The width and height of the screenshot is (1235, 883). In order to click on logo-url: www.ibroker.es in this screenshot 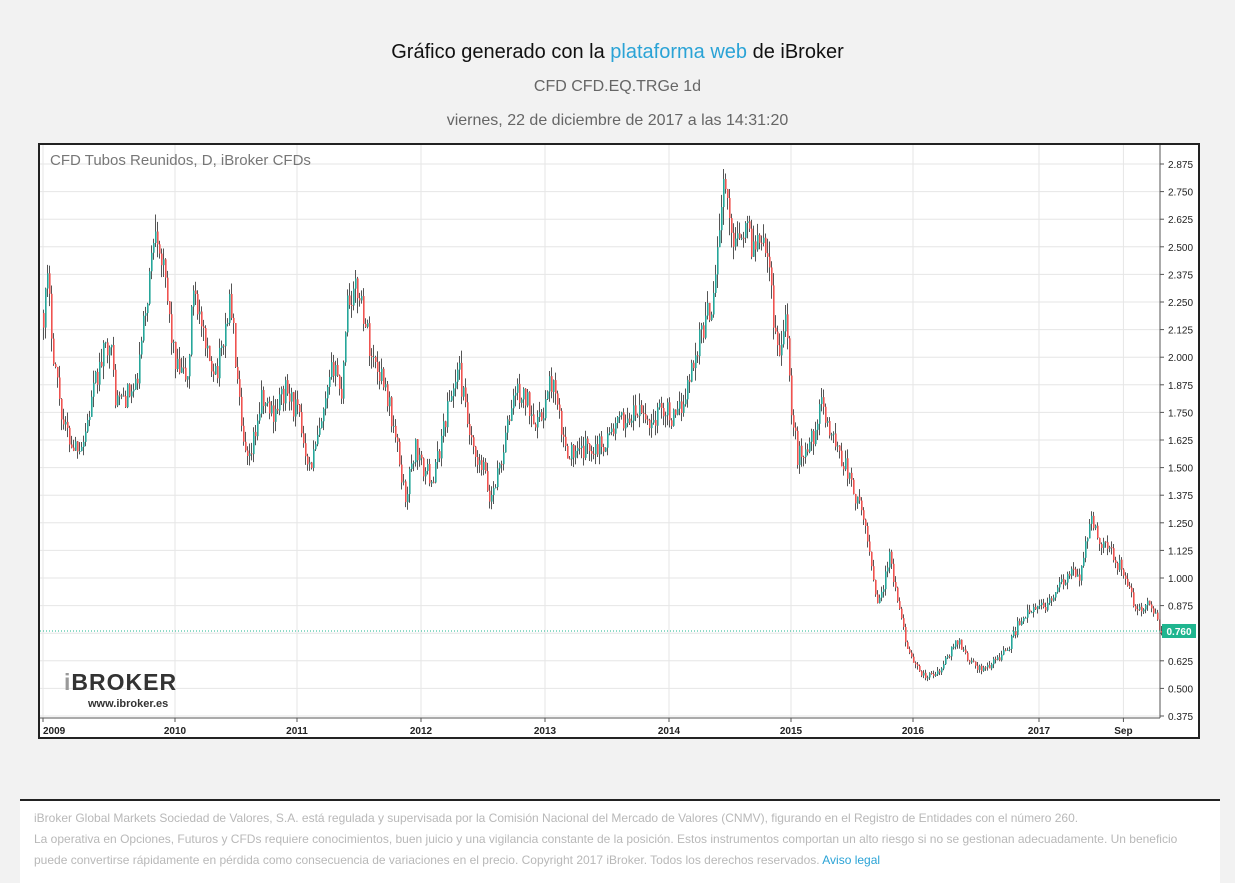, I will do `click(127, 704)`.